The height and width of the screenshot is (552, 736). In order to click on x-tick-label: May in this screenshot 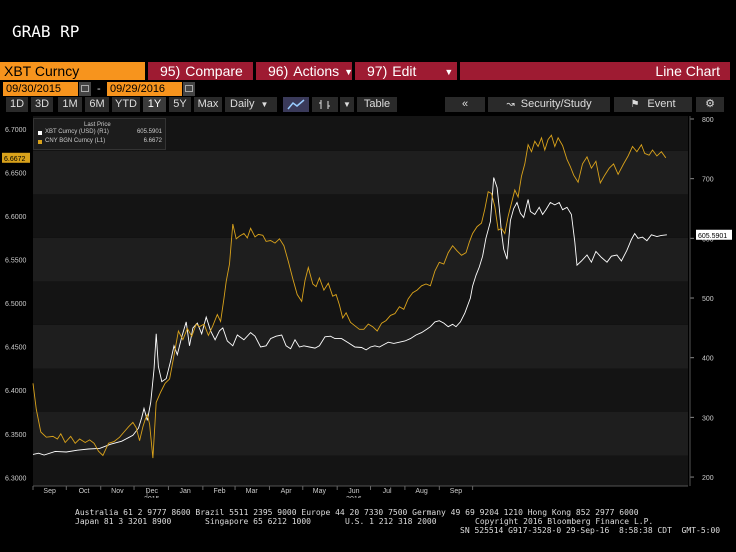, I will do `click(320, 491)`.